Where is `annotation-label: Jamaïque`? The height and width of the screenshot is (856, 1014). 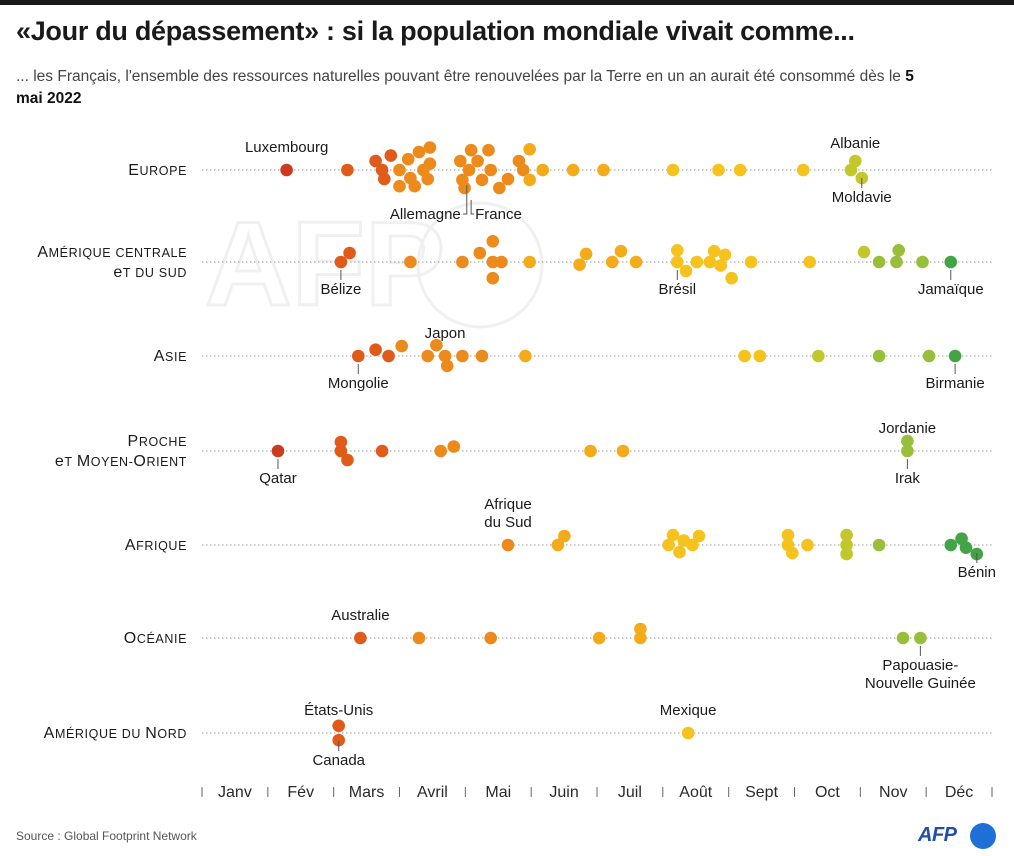
annotation-label: Jamaïque is located at coordinates (951, 289).